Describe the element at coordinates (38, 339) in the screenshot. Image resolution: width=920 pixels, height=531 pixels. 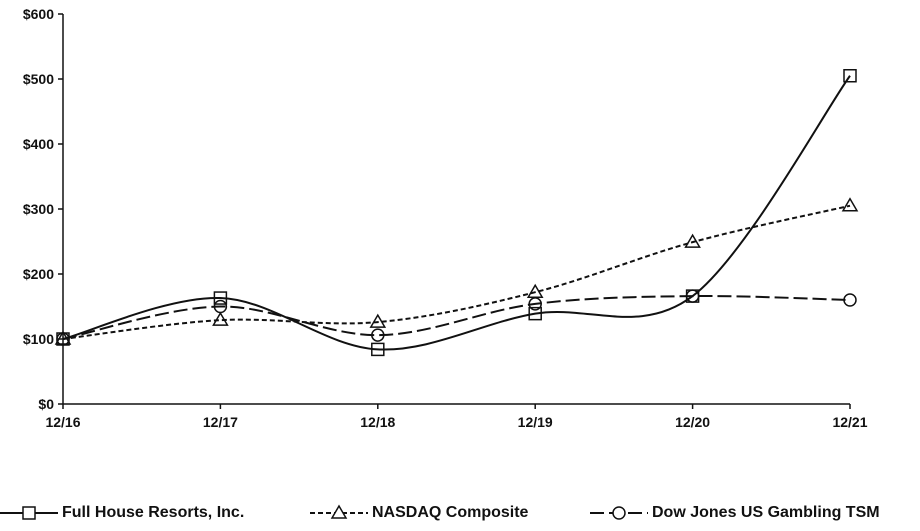
I see `y-tick-label: $100` at that location.